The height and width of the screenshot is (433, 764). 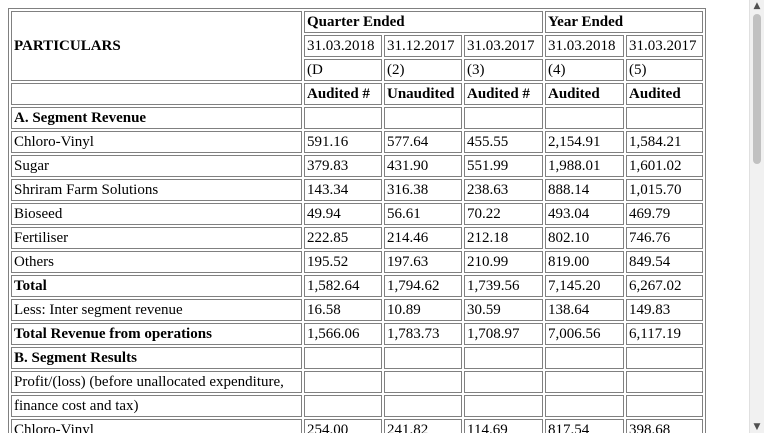 I want to click on value-cell: 431.90, so click(x=423, y=166).